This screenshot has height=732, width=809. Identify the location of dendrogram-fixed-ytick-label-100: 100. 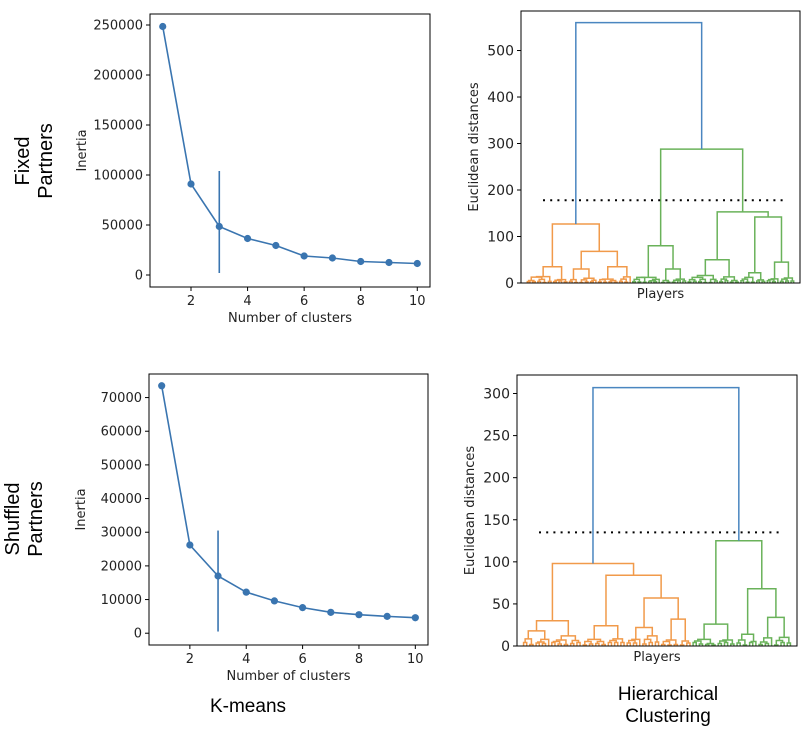
(500, 238).